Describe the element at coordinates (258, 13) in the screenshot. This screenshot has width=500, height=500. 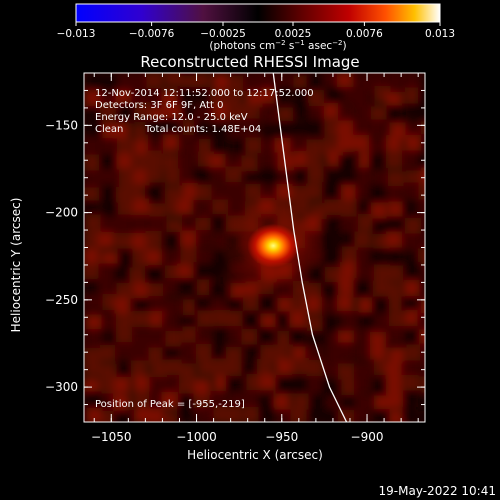
I see `colorbar-gradient` at that location.